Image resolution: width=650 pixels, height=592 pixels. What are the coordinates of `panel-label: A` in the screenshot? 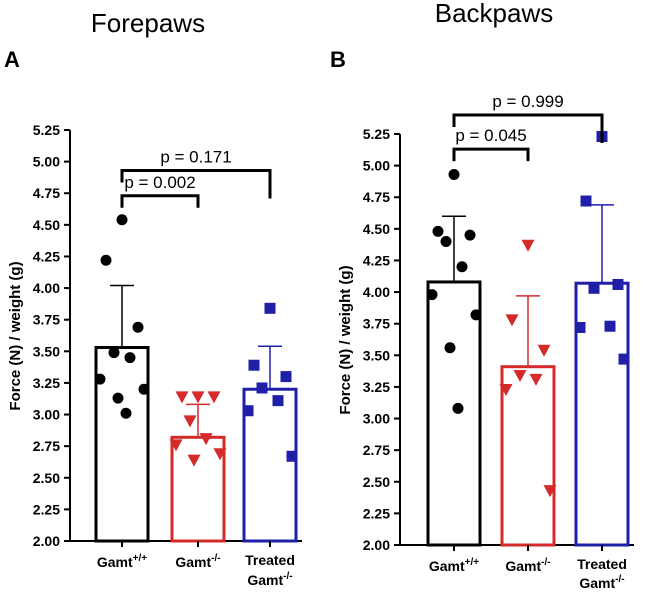 It's located at (12, 59).